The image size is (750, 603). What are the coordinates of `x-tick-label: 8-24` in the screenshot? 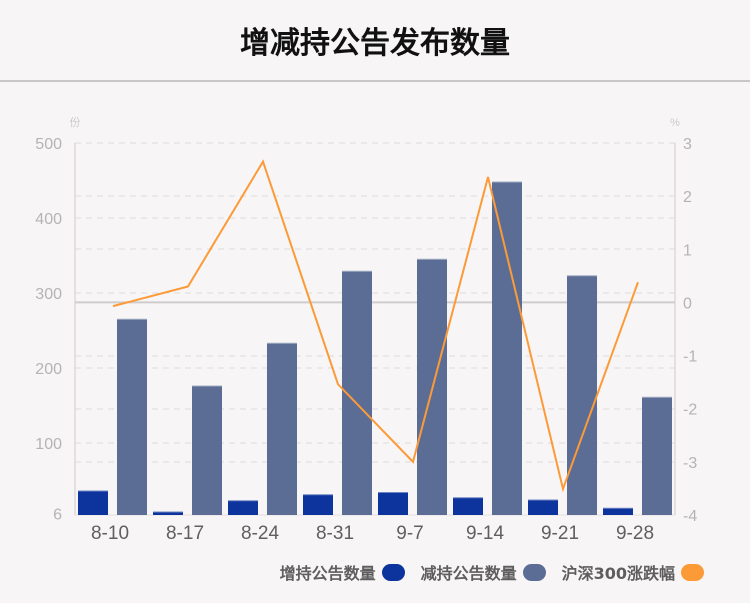 It's located at (260, 533).